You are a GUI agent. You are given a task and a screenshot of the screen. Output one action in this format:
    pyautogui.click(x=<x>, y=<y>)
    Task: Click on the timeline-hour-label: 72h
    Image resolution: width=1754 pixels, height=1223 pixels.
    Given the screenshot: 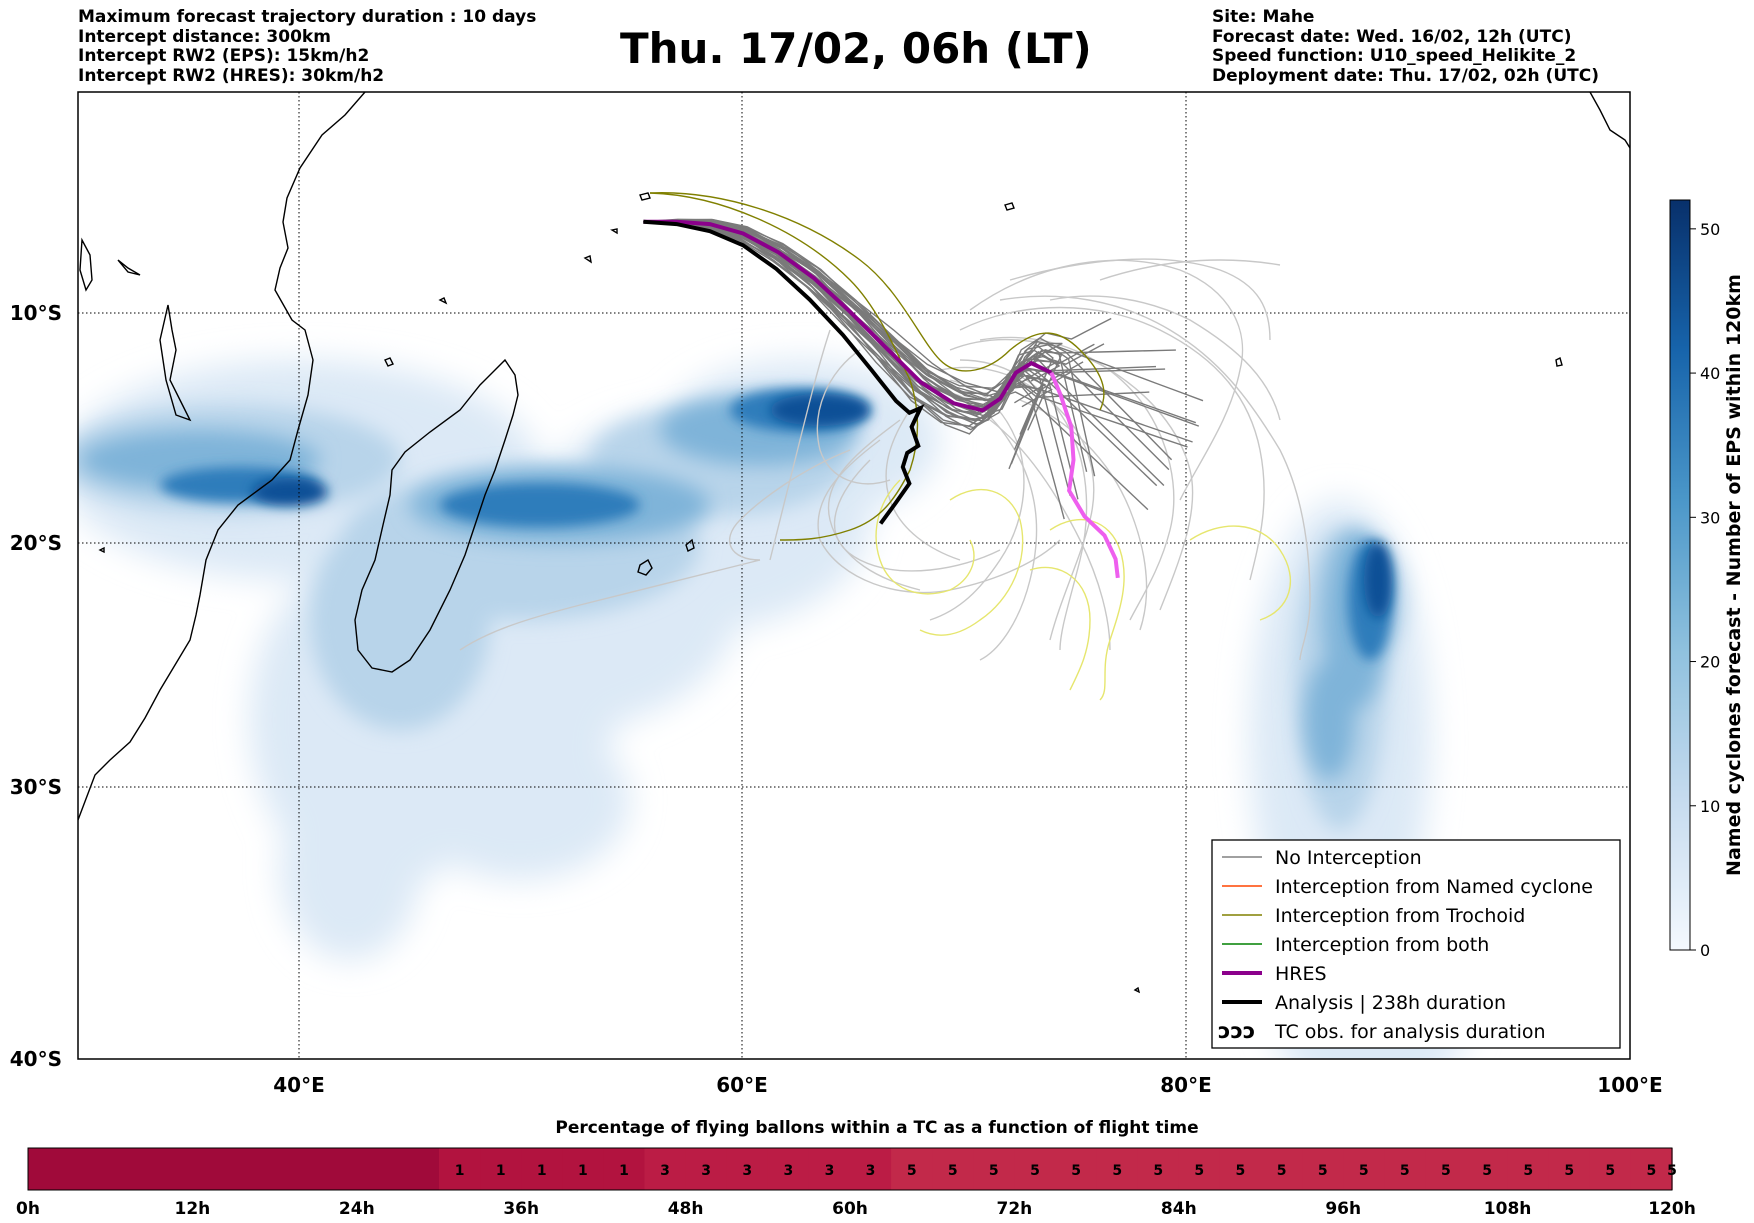 What is the action you would take?
    pyautogui.click(x=1015, y=1209)
    